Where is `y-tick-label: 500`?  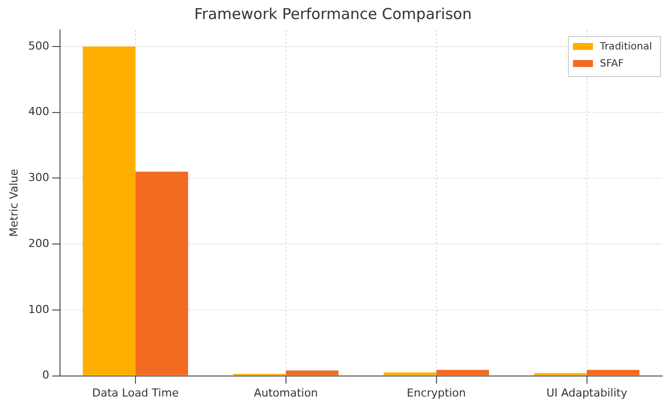
y-tick-label: 500 is located at coordinates (39, 45).